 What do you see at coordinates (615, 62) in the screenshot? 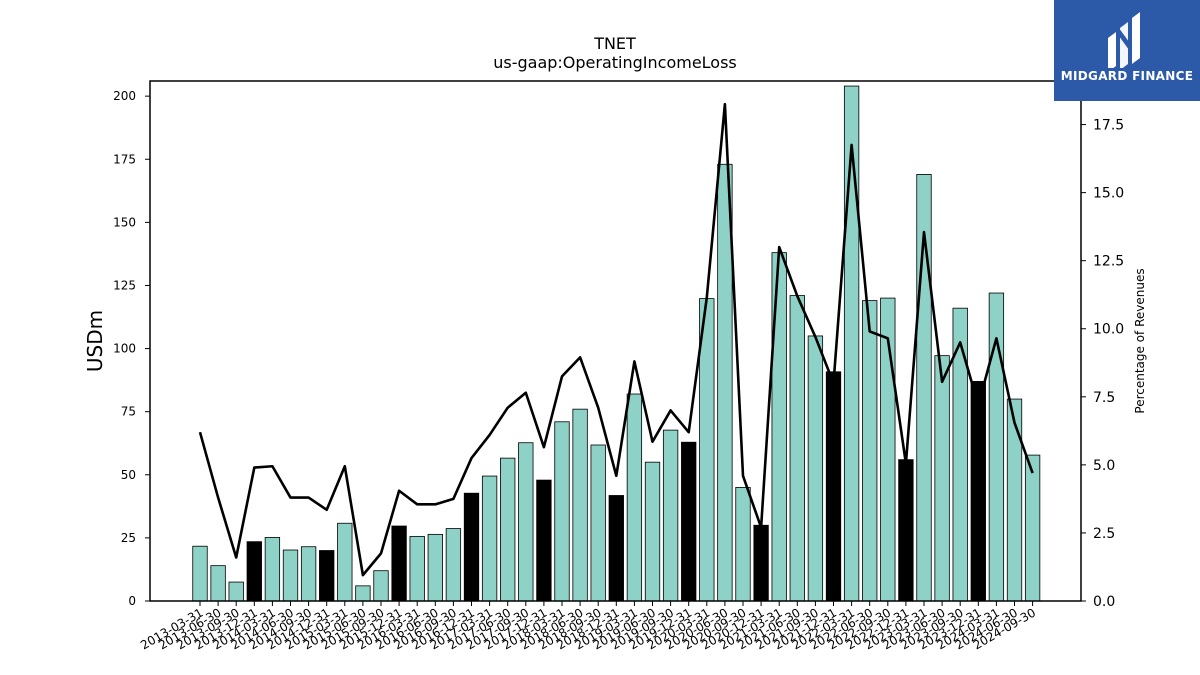
I see `chart-subtitle: us-gaap:OperatingIncomeLoss` at bounding box center [615, 62].